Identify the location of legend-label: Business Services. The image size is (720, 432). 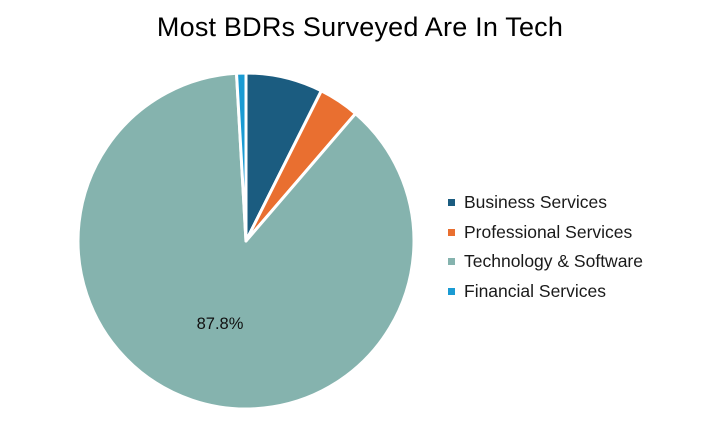
(535, 202).